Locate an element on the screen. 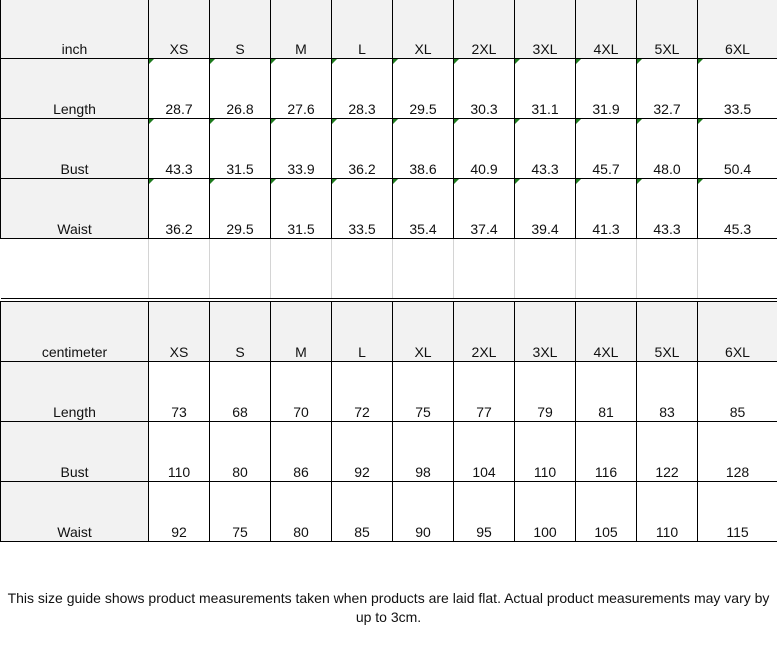 The image size is (777, 667). value-cell: 83 is located at coordinates (667, 391).